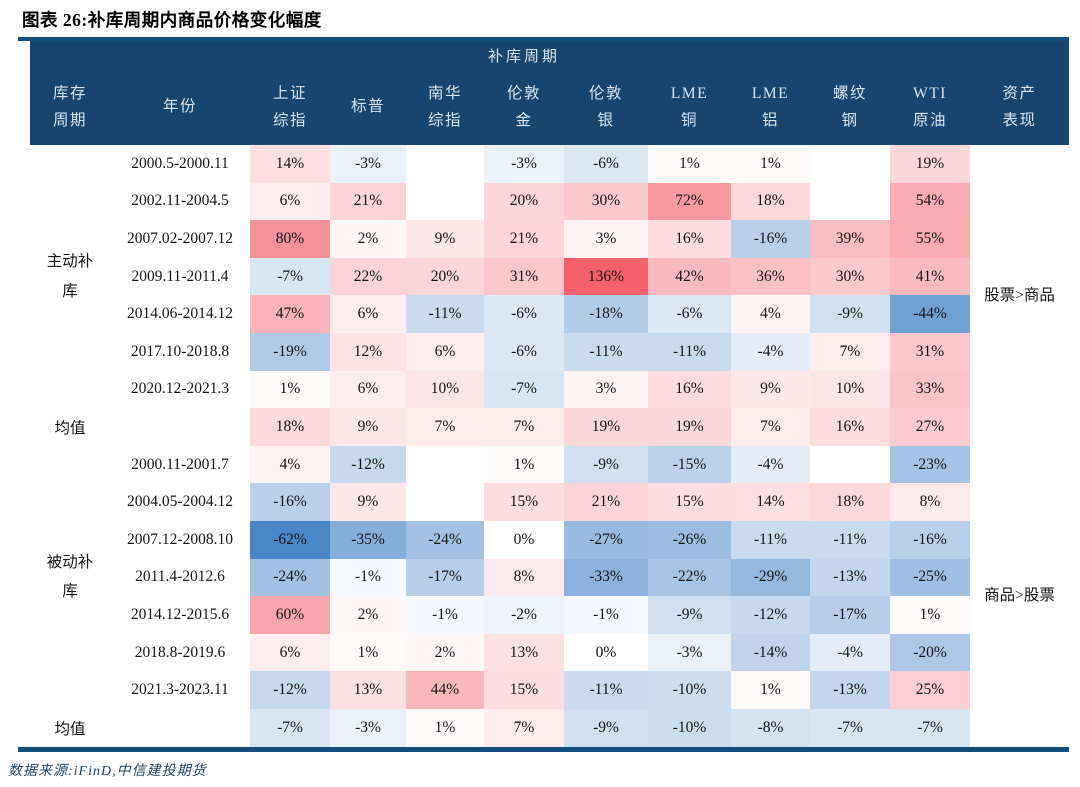 This screenshot has height=787, width=1080. I want to click on value-cell: -20%, so click(930, 652).